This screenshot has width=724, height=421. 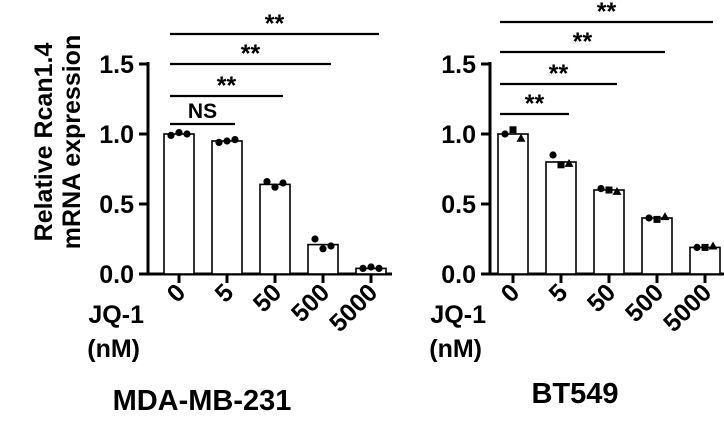 What do you see at coordinates (202, 401) in the screenshot?
I see `chart-title: MDA-MB-231` at bounding box center [202, 401].